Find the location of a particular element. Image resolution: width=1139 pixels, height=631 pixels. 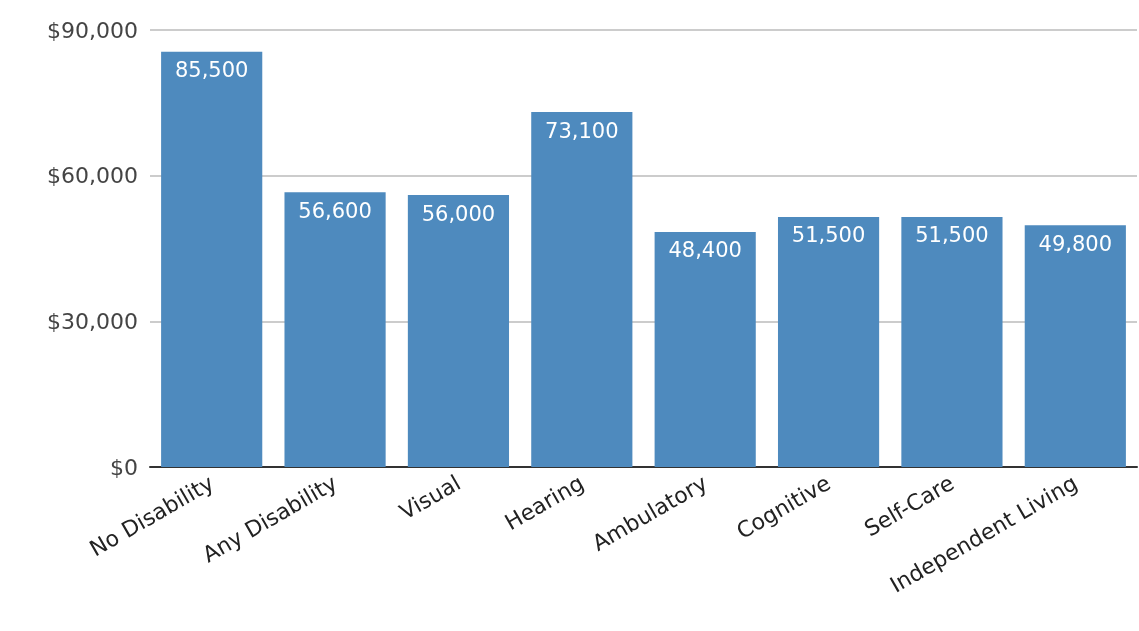

data-label: 56,600 is located at coordinates (335, 210).